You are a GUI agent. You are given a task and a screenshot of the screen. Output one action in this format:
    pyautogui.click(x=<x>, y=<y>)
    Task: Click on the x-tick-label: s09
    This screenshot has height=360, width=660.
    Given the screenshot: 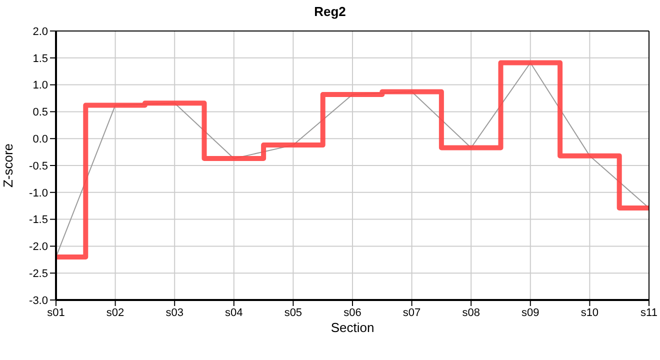 What is the action you would take?
    pyautogui.click(x=531, y=312)
    